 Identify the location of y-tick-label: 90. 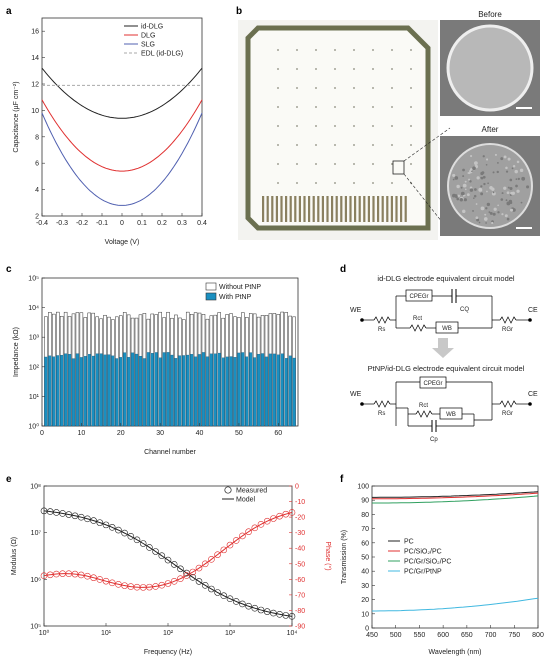
(365, 501).